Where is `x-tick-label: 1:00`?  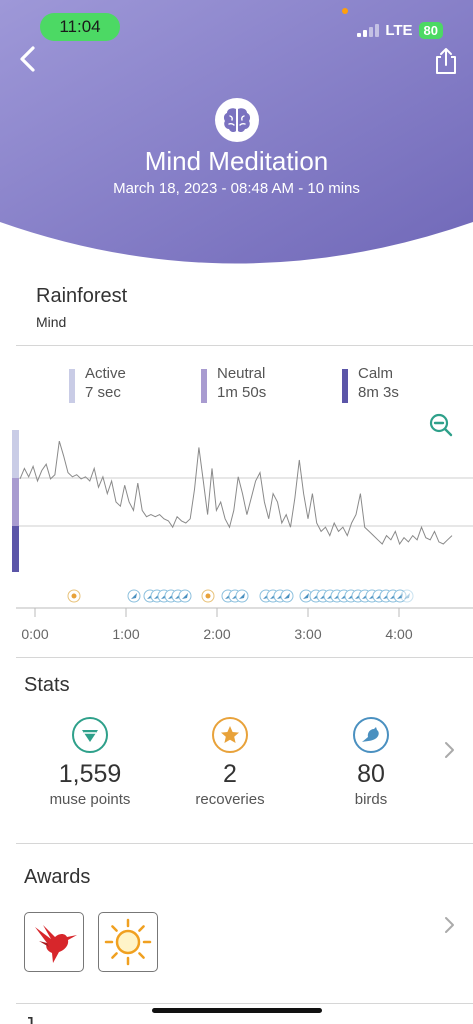 x-tick-label: 1:00 is located at coordinates (125, 634).